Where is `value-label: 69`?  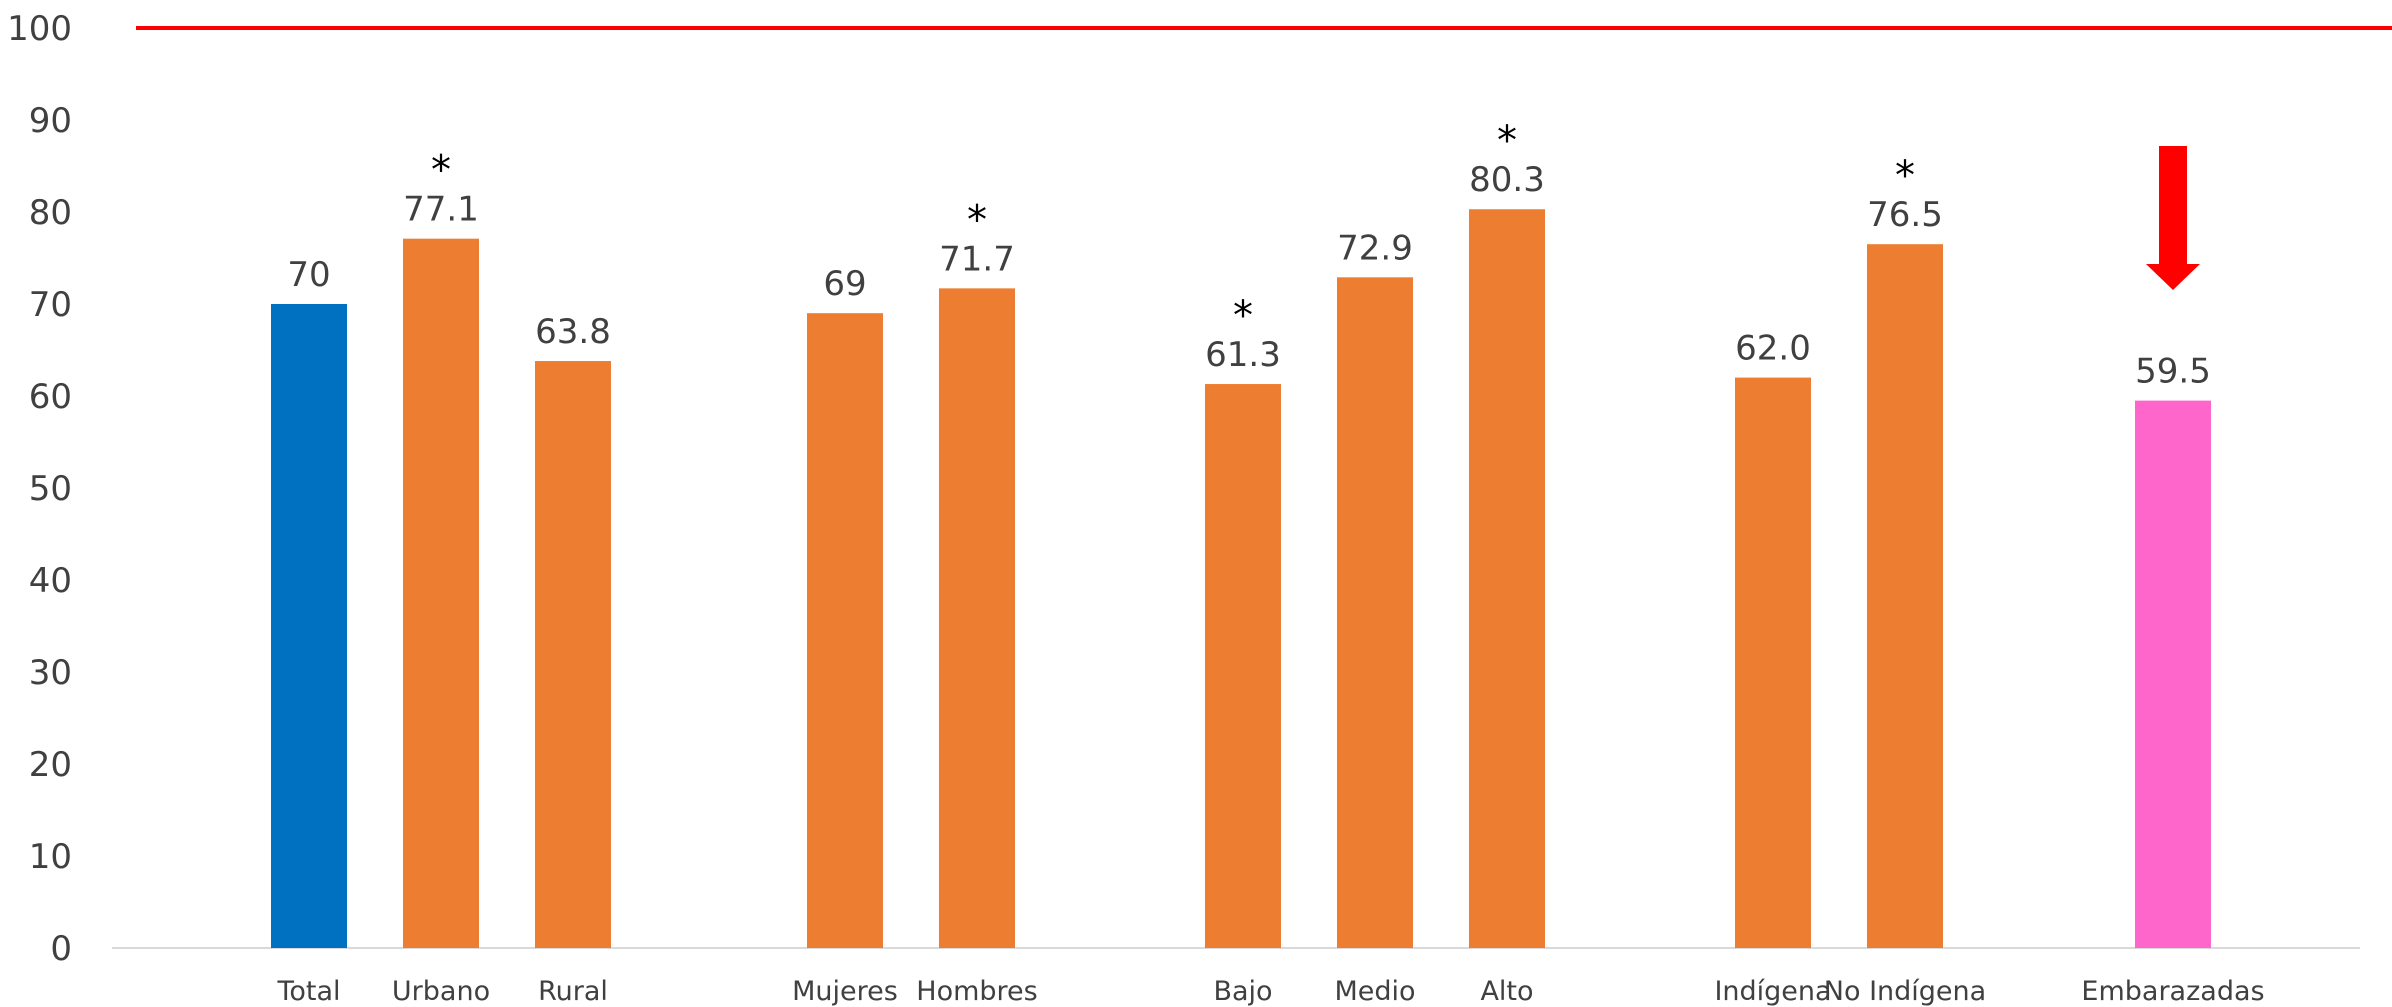 value-label: 69 is located at coordinates (844, 284).